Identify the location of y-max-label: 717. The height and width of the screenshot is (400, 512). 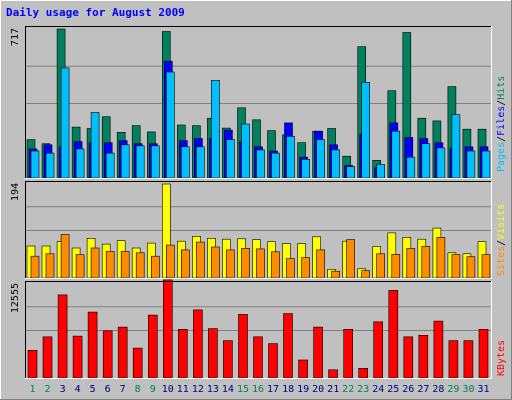
(15, 37).